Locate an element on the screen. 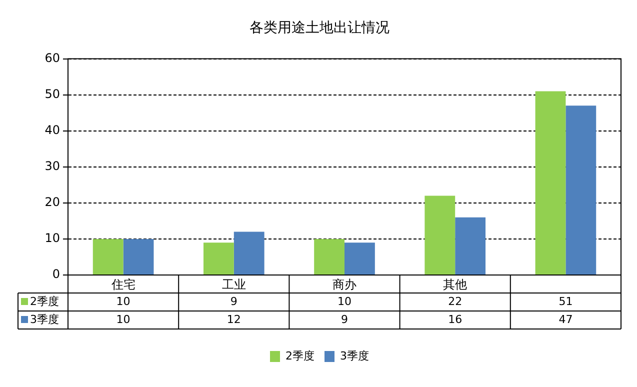 This screenshot has height=387, width=637. data-label: 16 is located at coordinates (455, 319).